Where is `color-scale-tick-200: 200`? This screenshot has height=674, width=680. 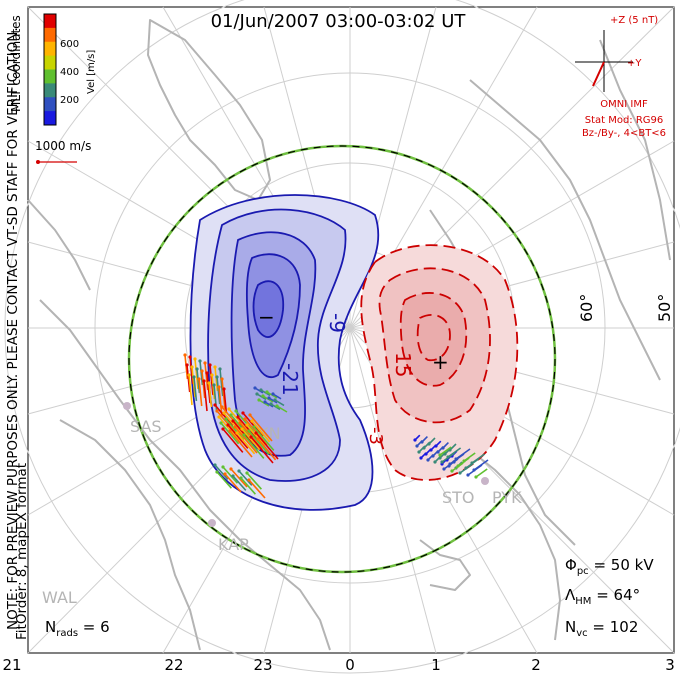 color-scale-tick-200: 200 is located at coordinates (69, 100).